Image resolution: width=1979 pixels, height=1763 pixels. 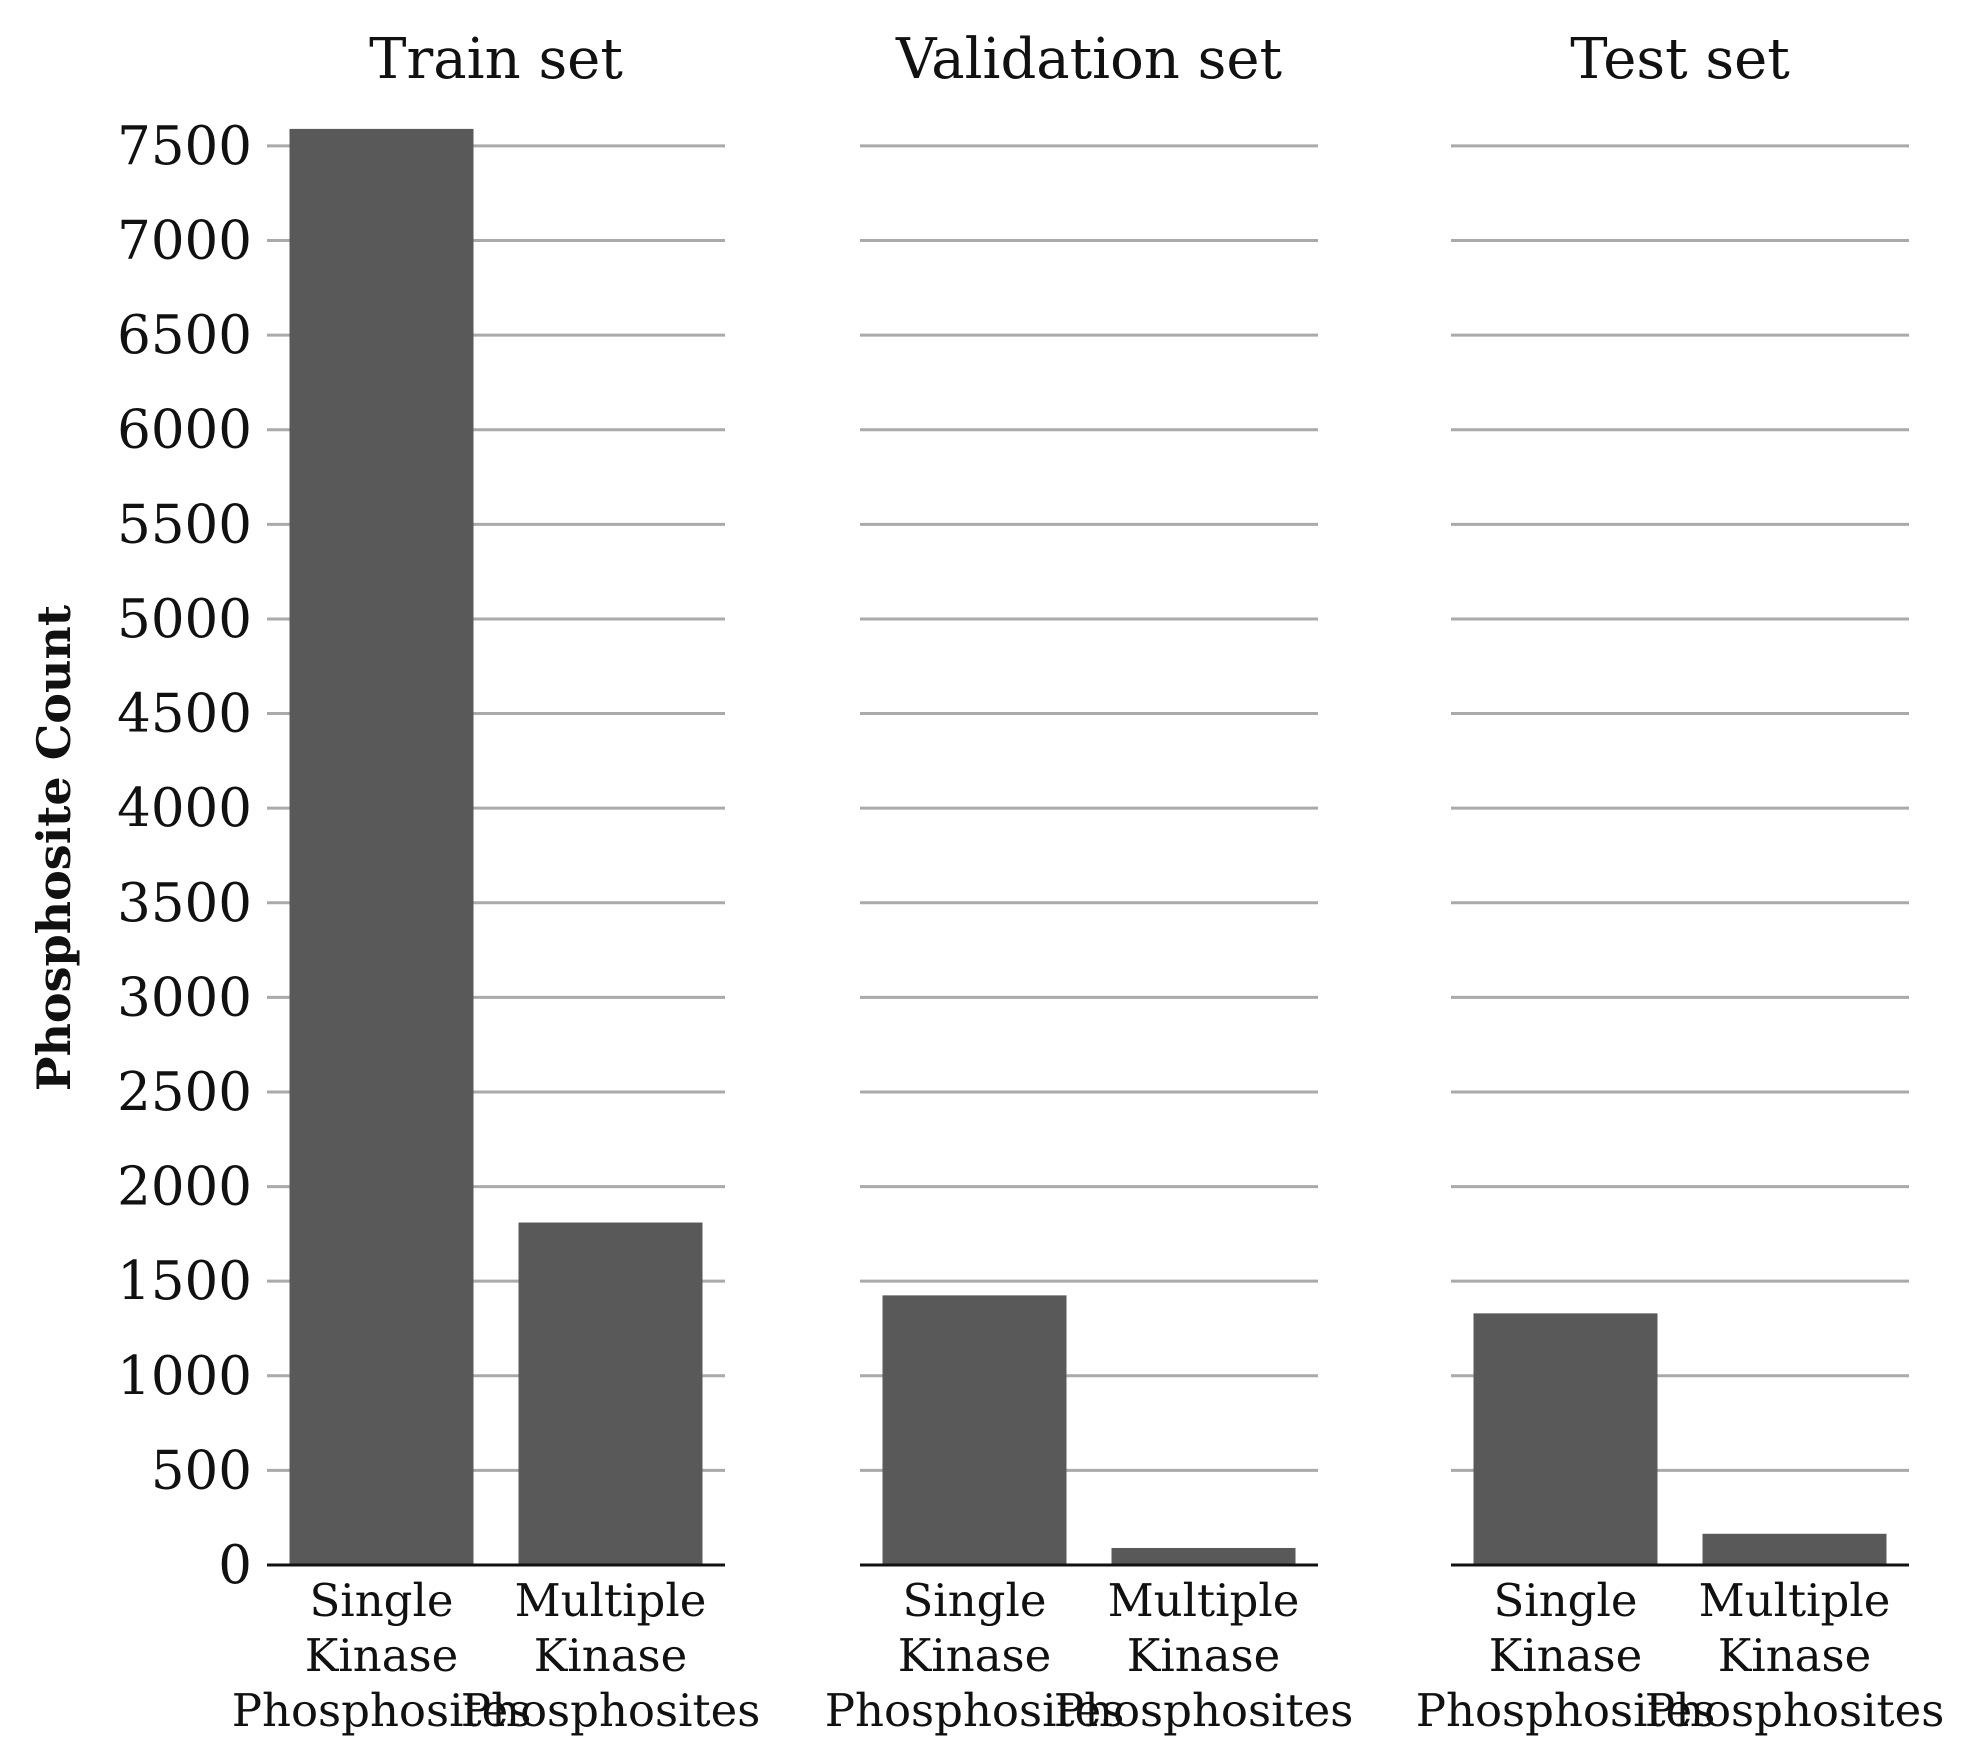 What do you see at coordinates (184, 1187) in the screenshot?
I see `y-tick-label: 2000` at bounding box center [184, 1187].